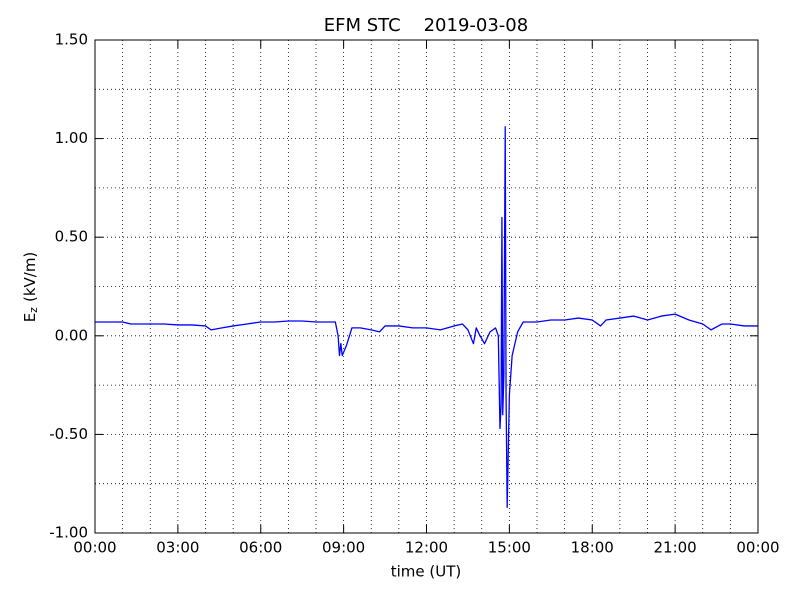 The image size is (800, 600). What do you see at coordinates (675, 548) in the screenshot?
I see `x-tick-label: 21:00` at bounding box center [675, 548].